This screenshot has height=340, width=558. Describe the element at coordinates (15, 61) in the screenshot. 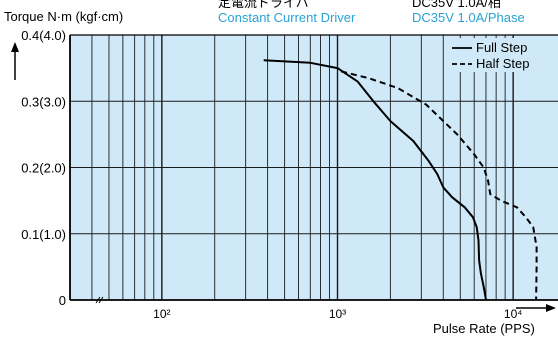

I see `y-axis-arrow-icon` at that location.